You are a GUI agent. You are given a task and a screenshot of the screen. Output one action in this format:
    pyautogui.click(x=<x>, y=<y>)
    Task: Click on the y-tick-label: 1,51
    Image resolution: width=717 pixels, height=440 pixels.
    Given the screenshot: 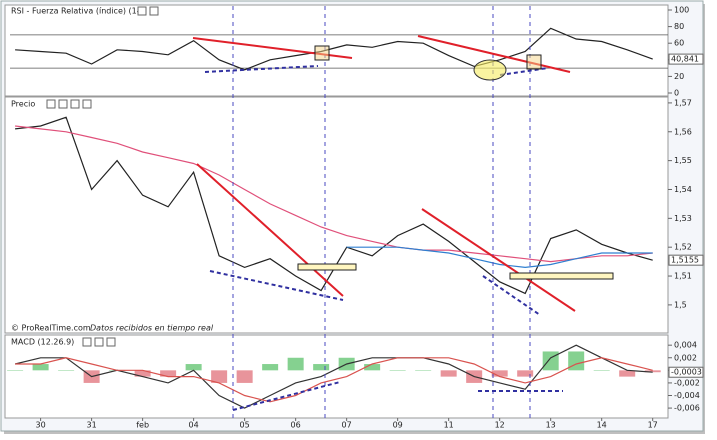 What is the action you would take?
    pyautogui.click(x=683, y=276)
    